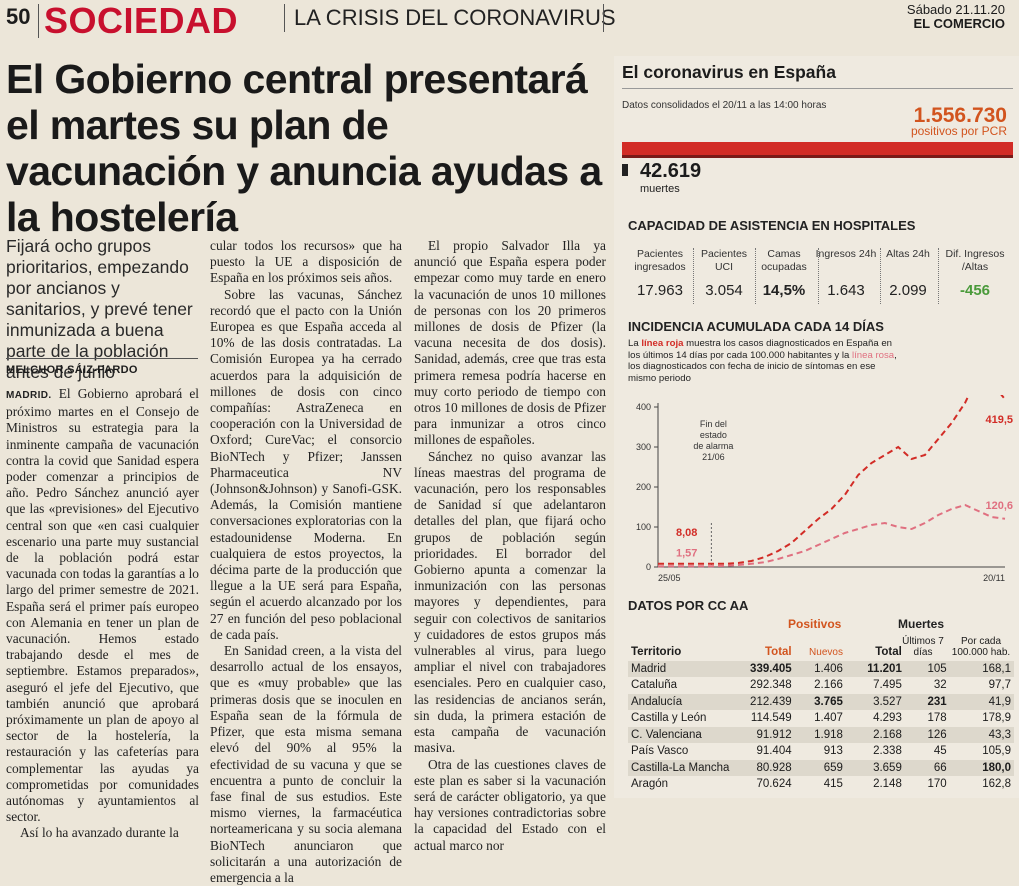  I want to click on hospital-stat: Dif. Ingresos /Altas -456, so click(975, 273).